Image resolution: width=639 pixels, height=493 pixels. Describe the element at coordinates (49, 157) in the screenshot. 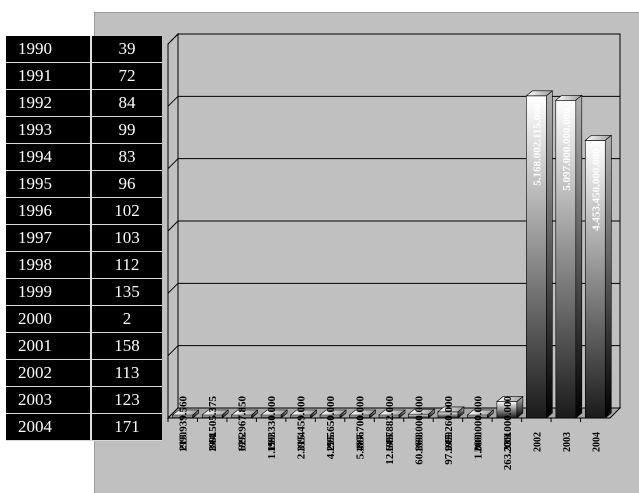

I see `year-cell: 1994` at that location.